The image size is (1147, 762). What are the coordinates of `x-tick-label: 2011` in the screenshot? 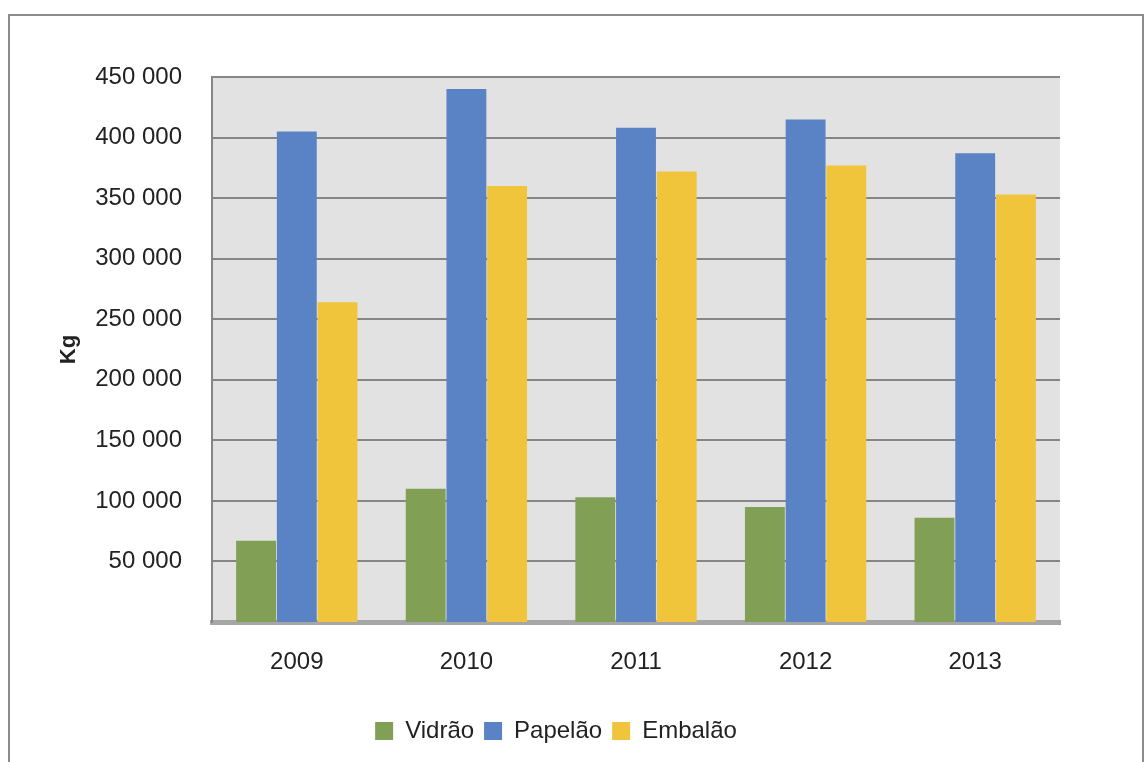 It's located at (636, 661).